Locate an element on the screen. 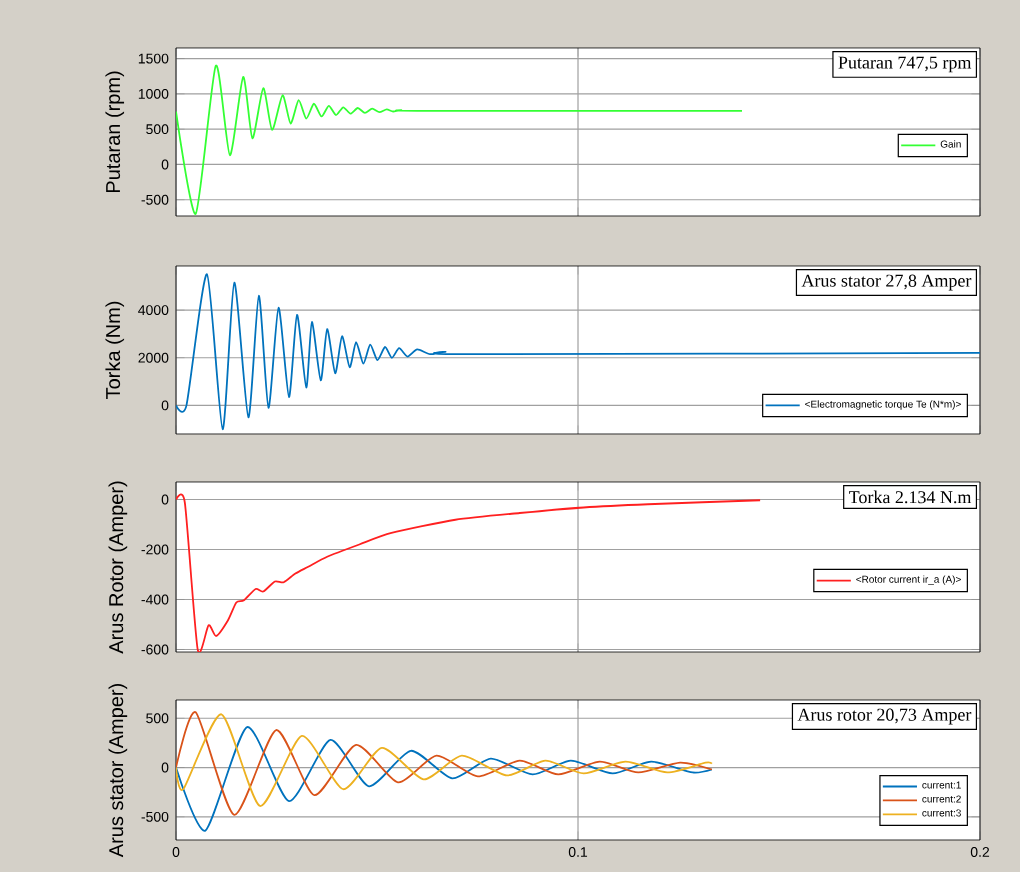  y-axis-title: Arus stator (Amper) is located at coordinates (118, 771).